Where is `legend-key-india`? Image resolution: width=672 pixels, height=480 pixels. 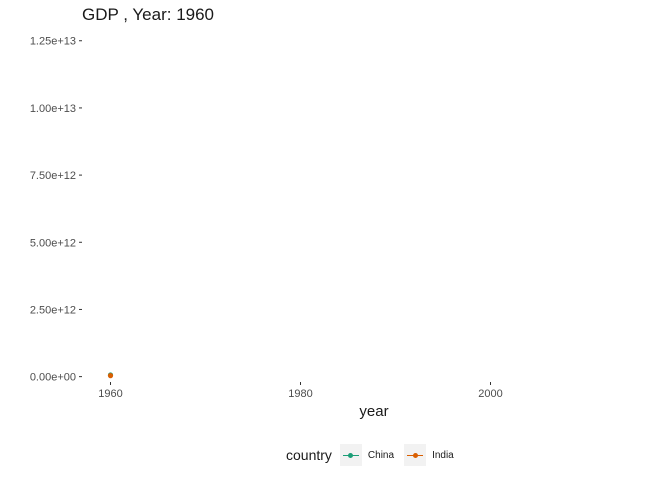
legend-key-india is located at coordinates (415, 455).